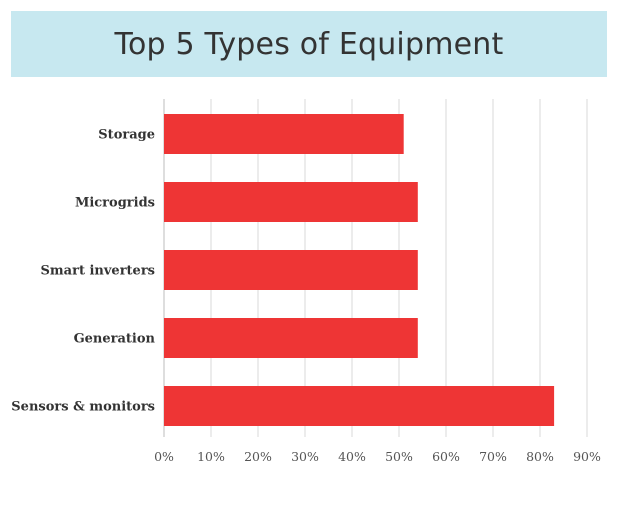  Describe the element at coordinates (291, 270) in the screenshot. I see `bar-smart-inverters` at that location.